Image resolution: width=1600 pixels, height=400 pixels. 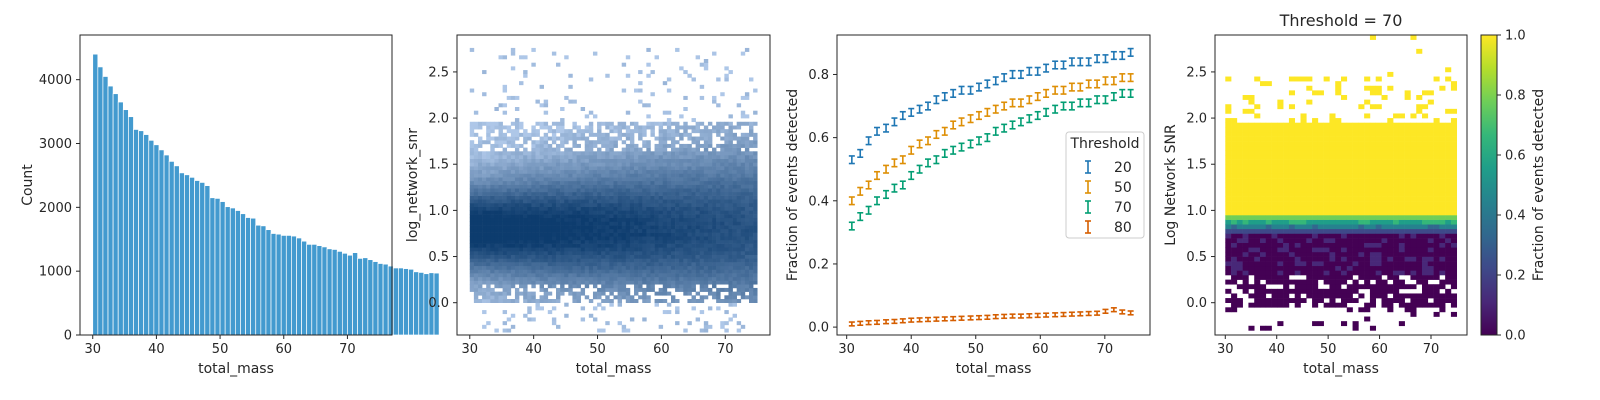 I want to click on x-tick-label: 70, so click(x=1105, y=349).